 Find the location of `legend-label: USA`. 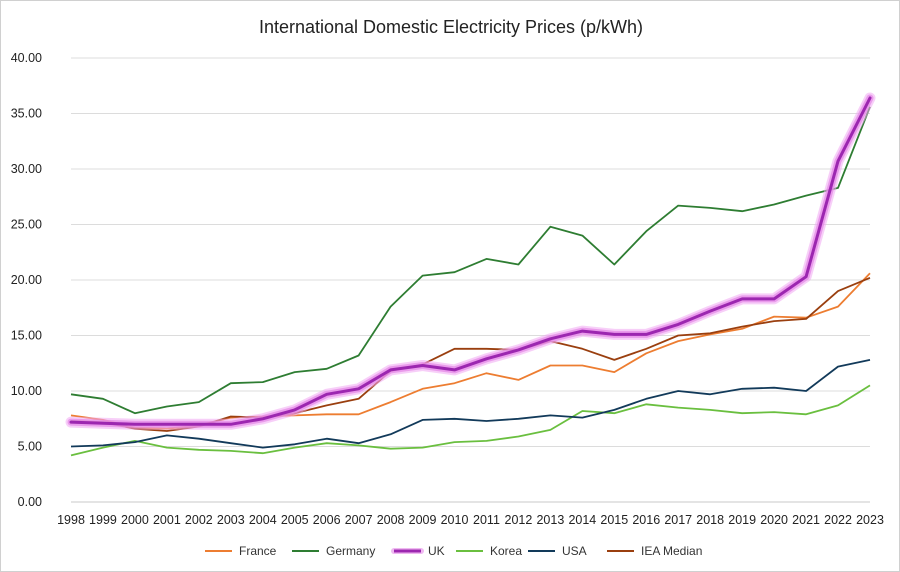

legend-label: USA is located at coordinates (574, 551).